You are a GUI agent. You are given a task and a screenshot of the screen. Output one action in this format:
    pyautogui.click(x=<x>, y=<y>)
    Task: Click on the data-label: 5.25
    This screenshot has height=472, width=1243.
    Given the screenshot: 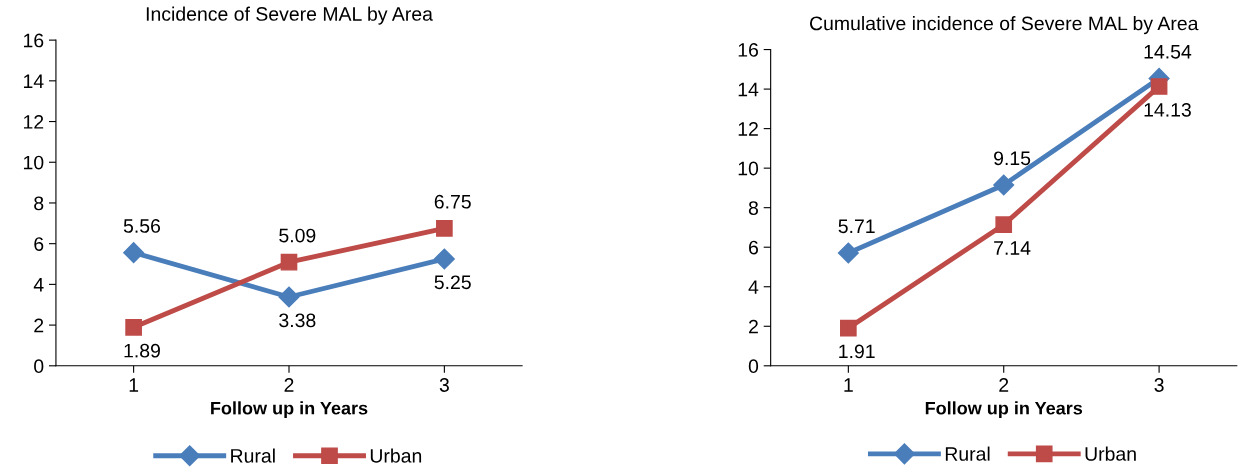 What is the action you would take?
    pyautogui.click(x=452, y=282)
    